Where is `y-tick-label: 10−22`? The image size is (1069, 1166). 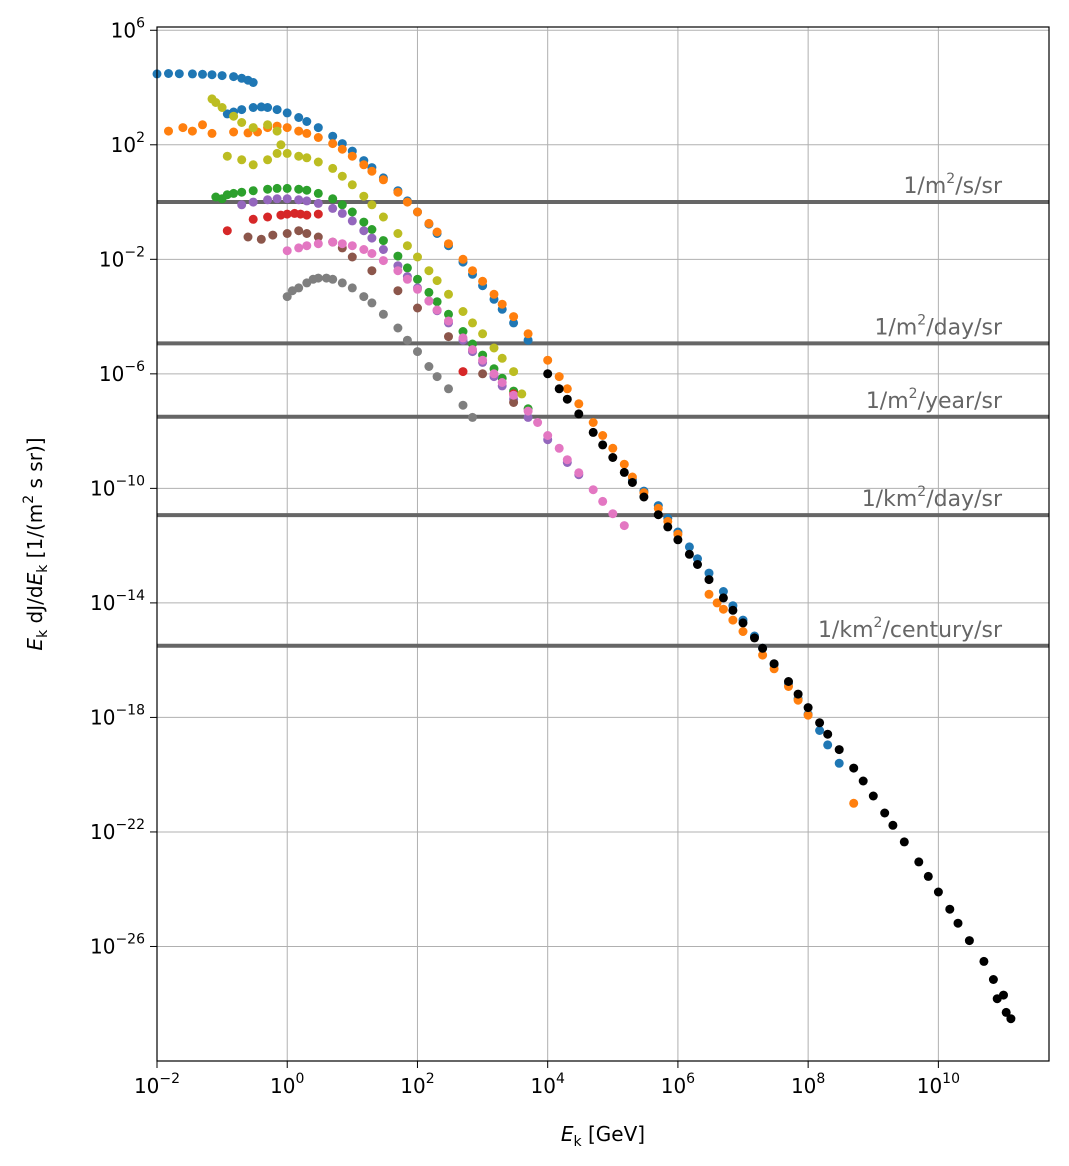
y-tick-label: 10−22 is located at coordinates (117, 830).